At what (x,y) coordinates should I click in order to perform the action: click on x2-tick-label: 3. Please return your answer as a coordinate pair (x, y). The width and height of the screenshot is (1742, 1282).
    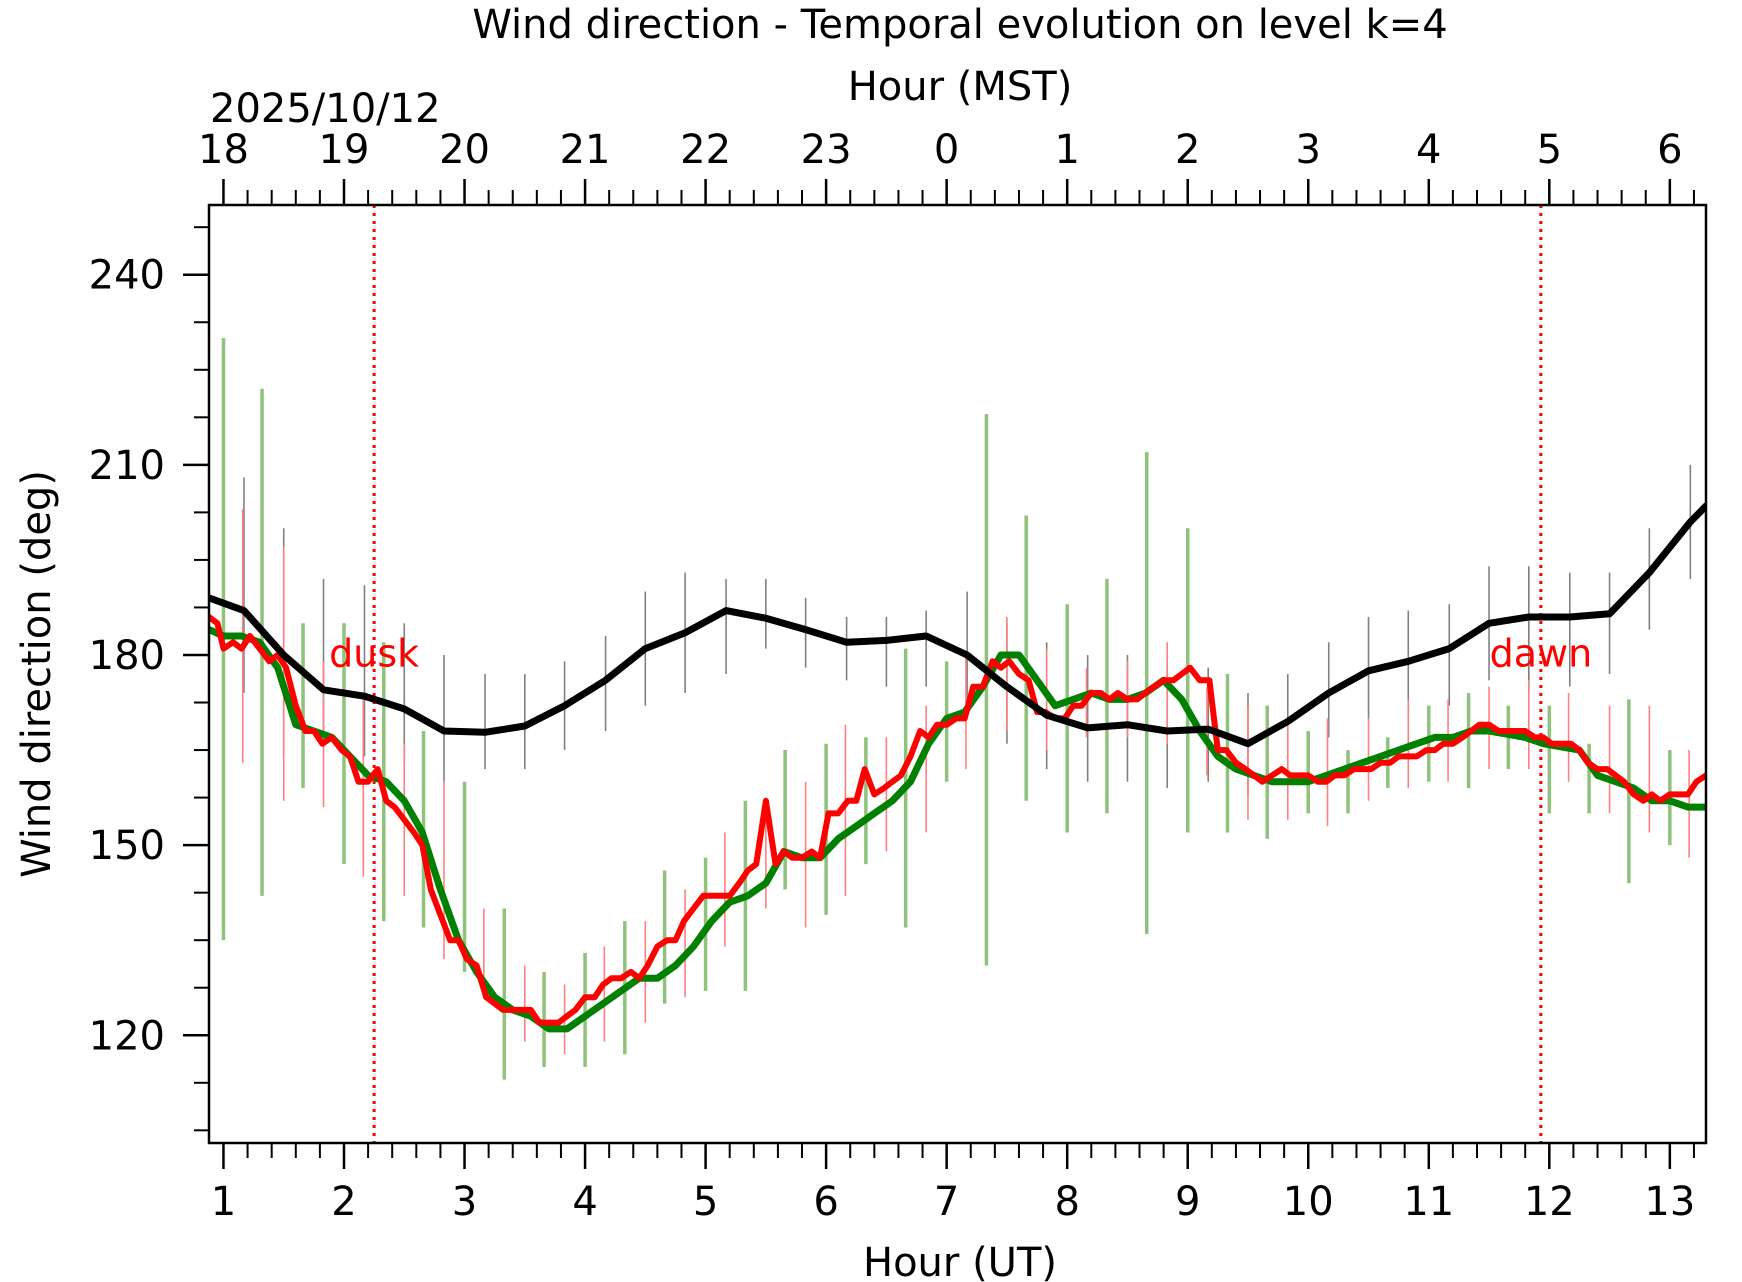
    Looking at the image, I should click on (1308, 150).